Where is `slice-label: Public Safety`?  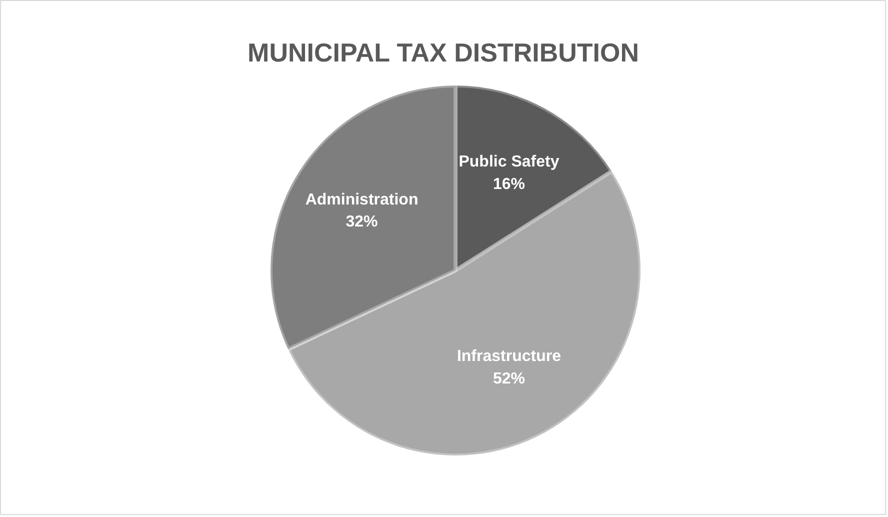 slice-label: Public Safety is located at coordinates (509, 162).